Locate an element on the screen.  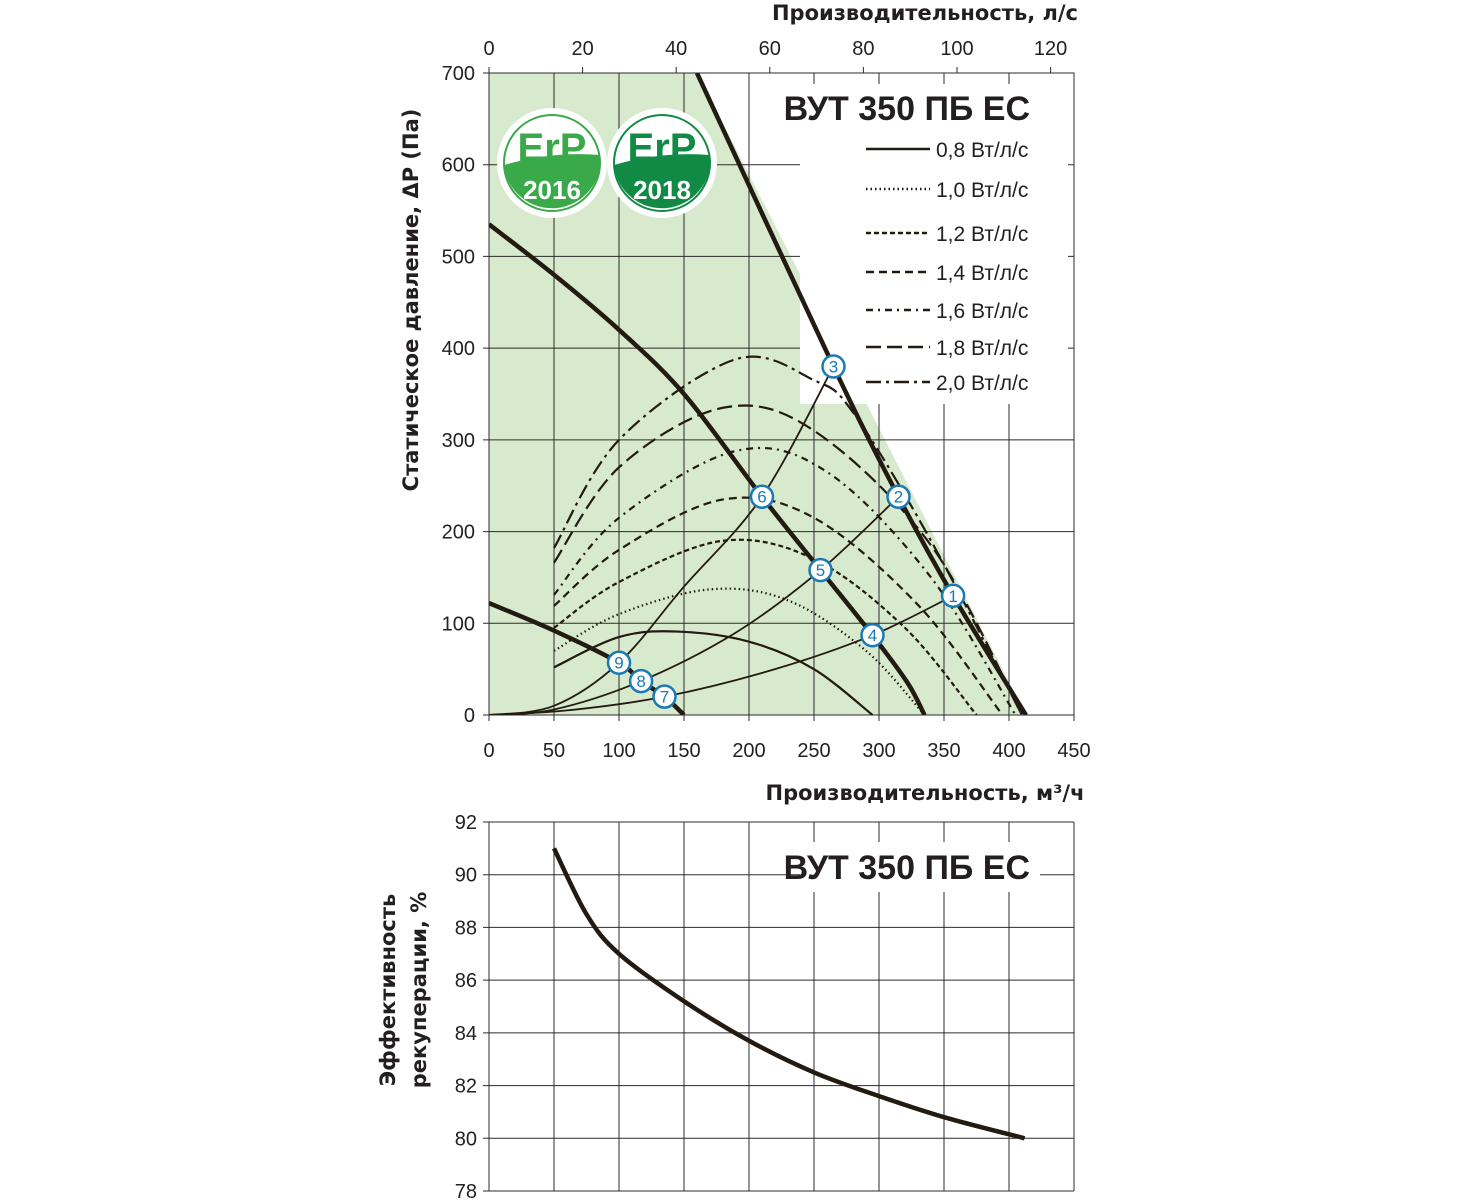
y-tick-label: 200 is located at coordinates (458, 533).